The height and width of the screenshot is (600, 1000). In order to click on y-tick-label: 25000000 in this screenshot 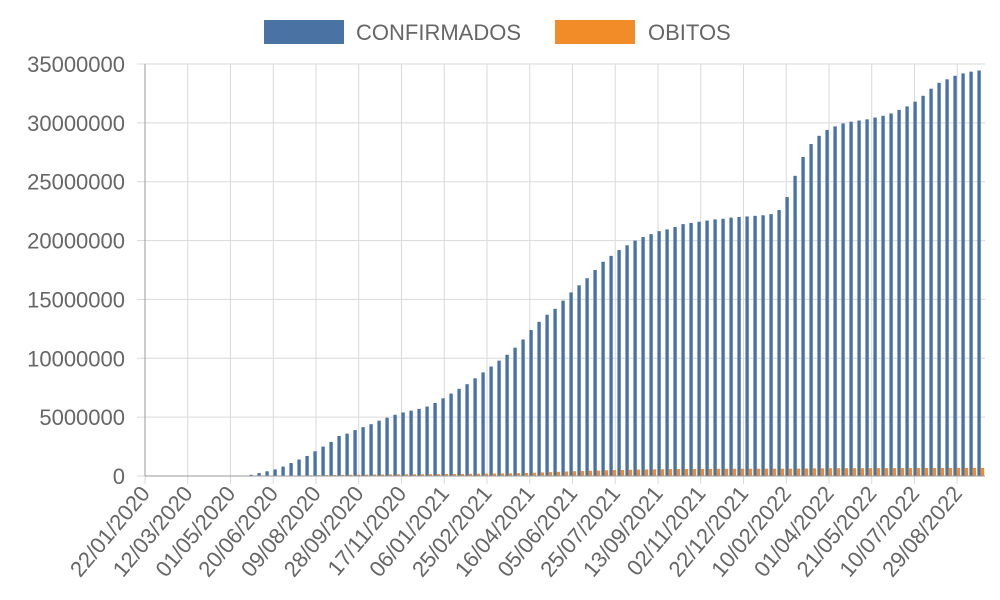, I will do `click(76, 182)`.